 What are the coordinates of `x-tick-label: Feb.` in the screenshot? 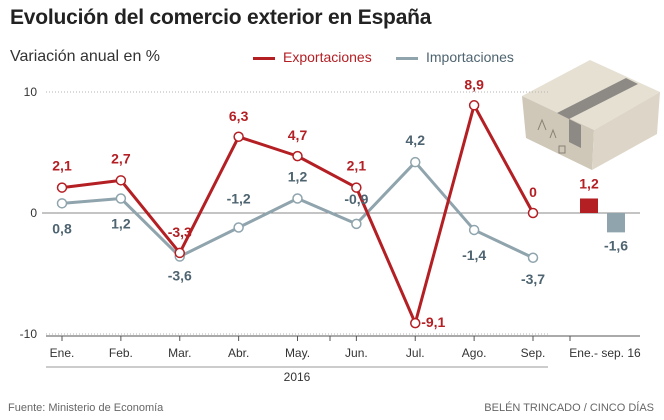 It's located at (121, 353).